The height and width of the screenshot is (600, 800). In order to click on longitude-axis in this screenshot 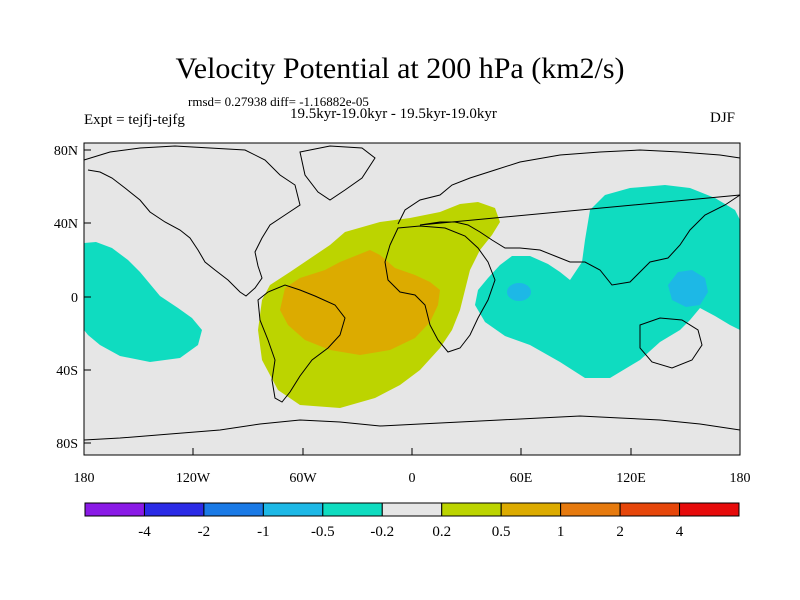, I will do `click(412, 451)`.